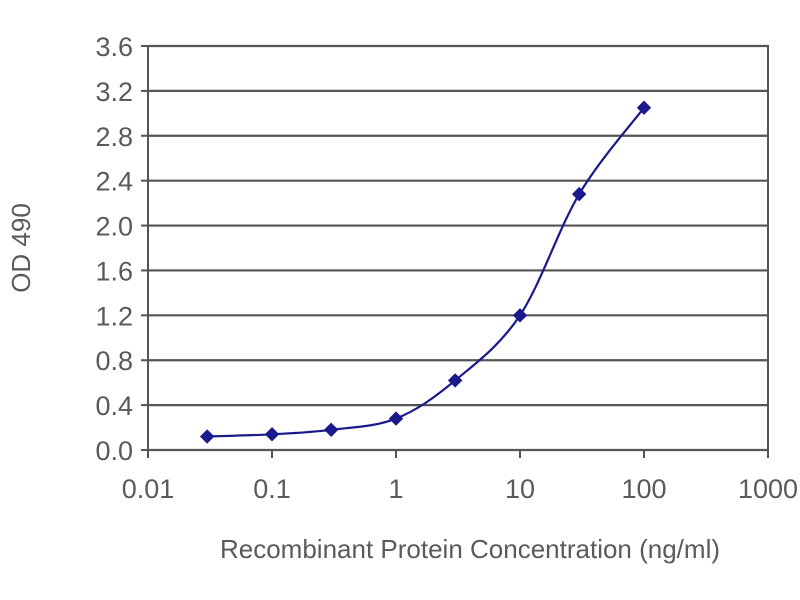 Image resolution: width=800 pixels, height=600 pixels. What do you see at coordinates (114, 182) in the screenshot?
I see `y-tick-label: 2.4` at bounding box center [114, 182].